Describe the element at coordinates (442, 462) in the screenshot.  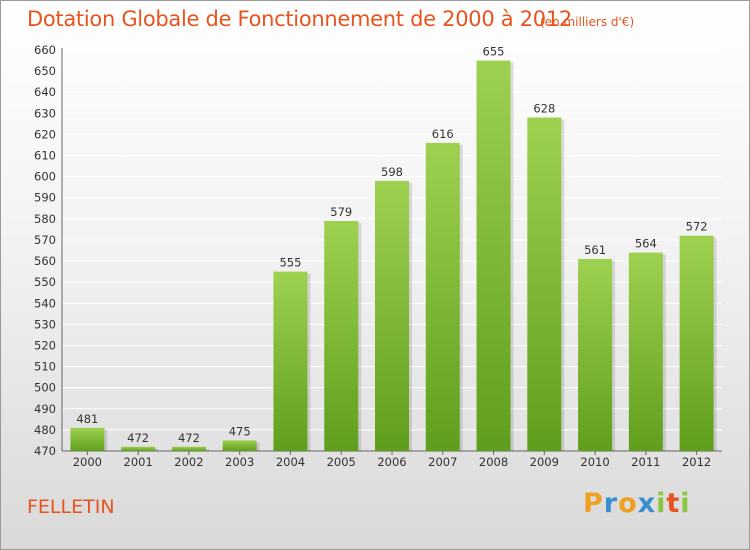
I see `x-tick-label: 2007` at that location.